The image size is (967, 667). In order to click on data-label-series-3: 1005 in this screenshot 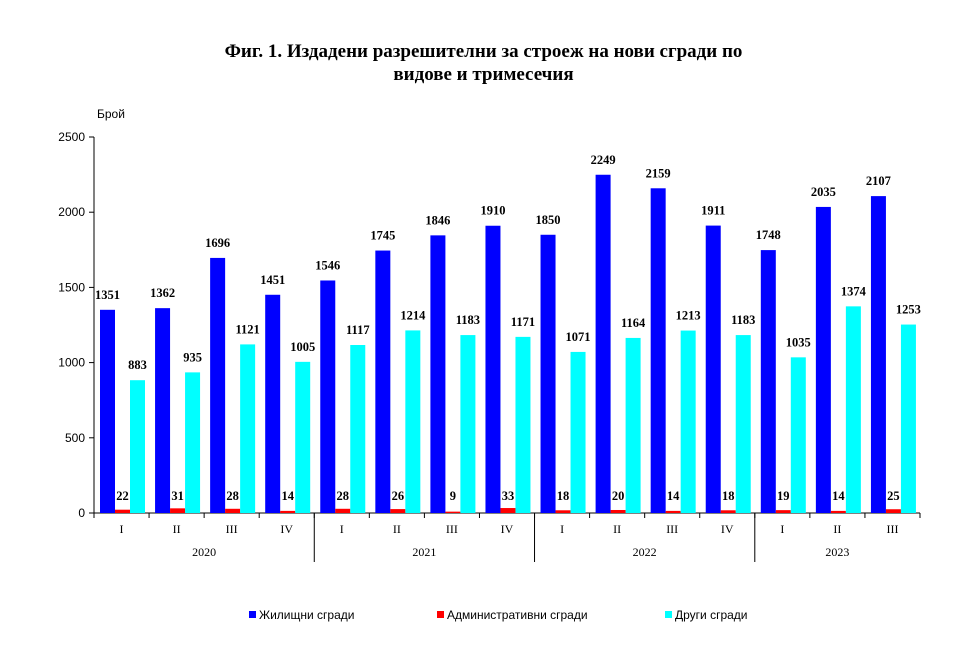, I will do `click(302, 347)`.